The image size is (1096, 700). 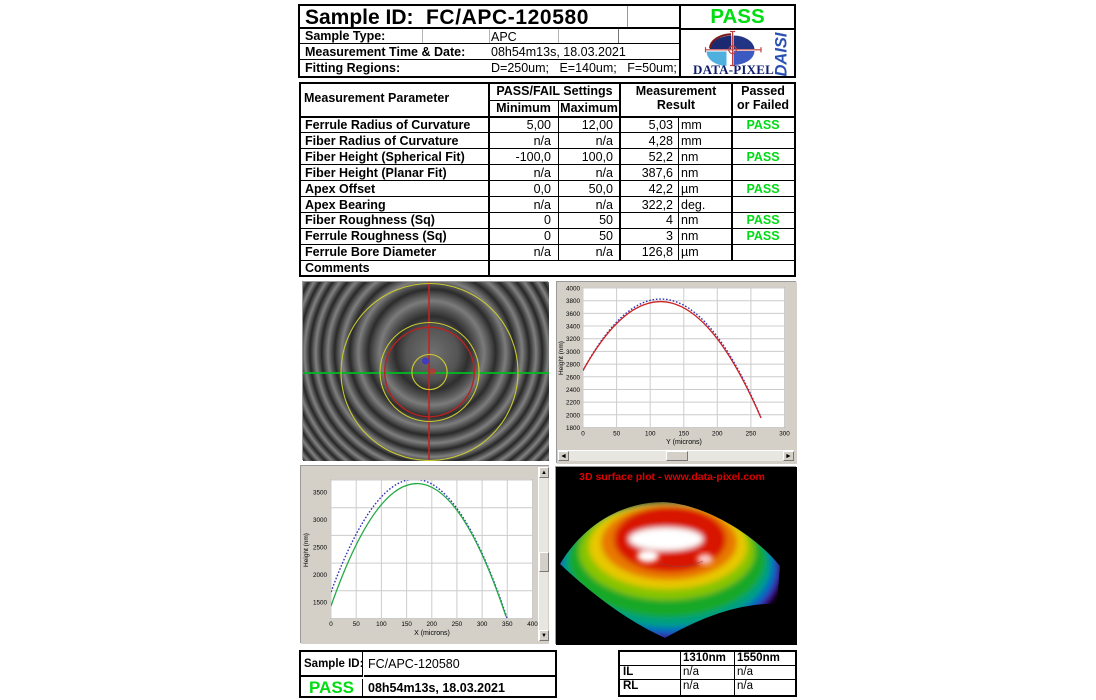 What do you see at coordinates (573, 301) in the screenshot?
I see `svg-text: 3800` at bounding box center [573, 301].